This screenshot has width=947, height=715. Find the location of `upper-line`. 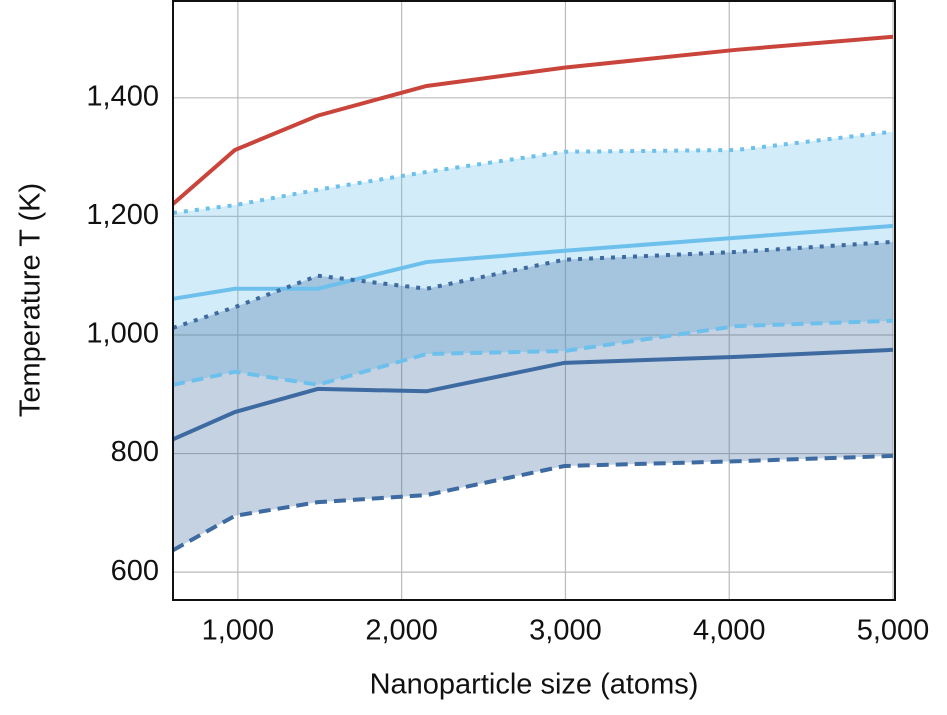

upper-line is located at coordinates (533, 172).